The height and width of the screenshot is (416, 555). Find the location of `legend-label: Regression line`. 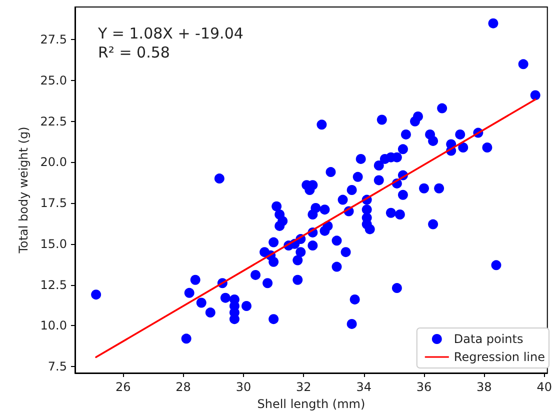

legend-label: Regression line is located at coordinates (499, 357).